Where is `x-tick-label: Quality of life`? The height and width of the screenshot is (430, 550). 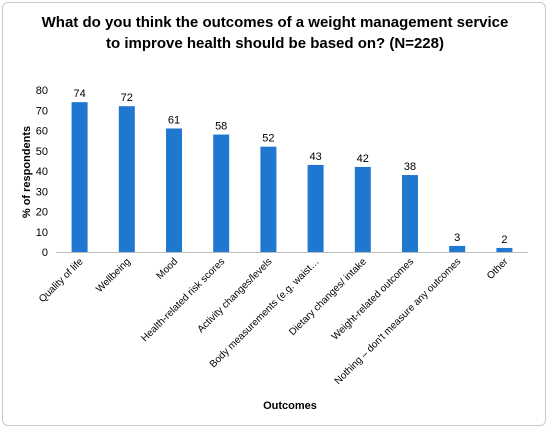 x-tick-label: Quality of life is located at coordinates (61, 280).